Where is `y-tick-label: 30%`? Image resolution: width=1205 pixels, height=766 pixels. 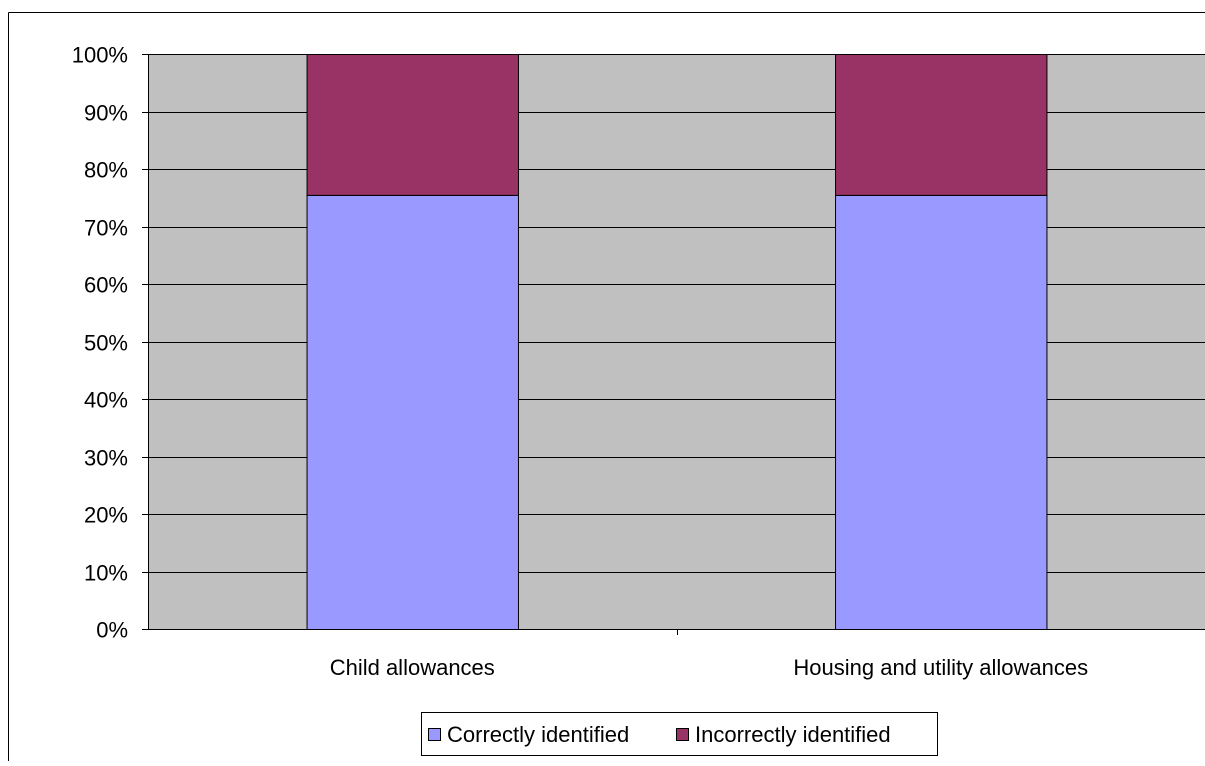
y-tick-label: 30% is located at coordinates (106, 458).